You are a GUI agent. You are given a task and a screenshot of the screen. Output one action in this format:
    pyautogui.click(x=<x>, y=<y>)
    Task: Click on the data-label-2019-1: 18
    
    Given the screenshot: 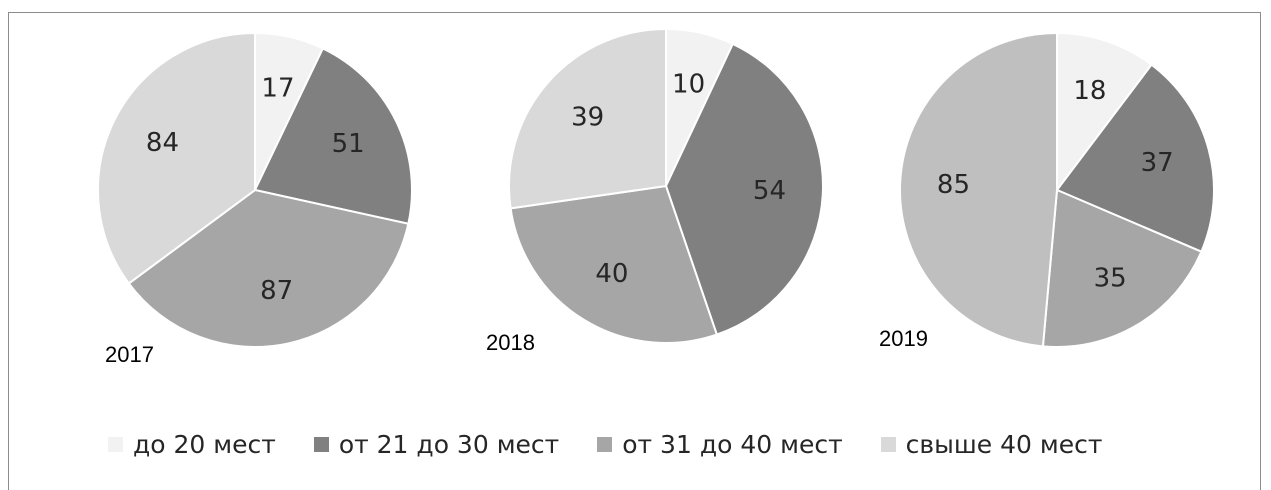 What is the action you would take?
    pyautogui.click(x=1089, y=91)
    